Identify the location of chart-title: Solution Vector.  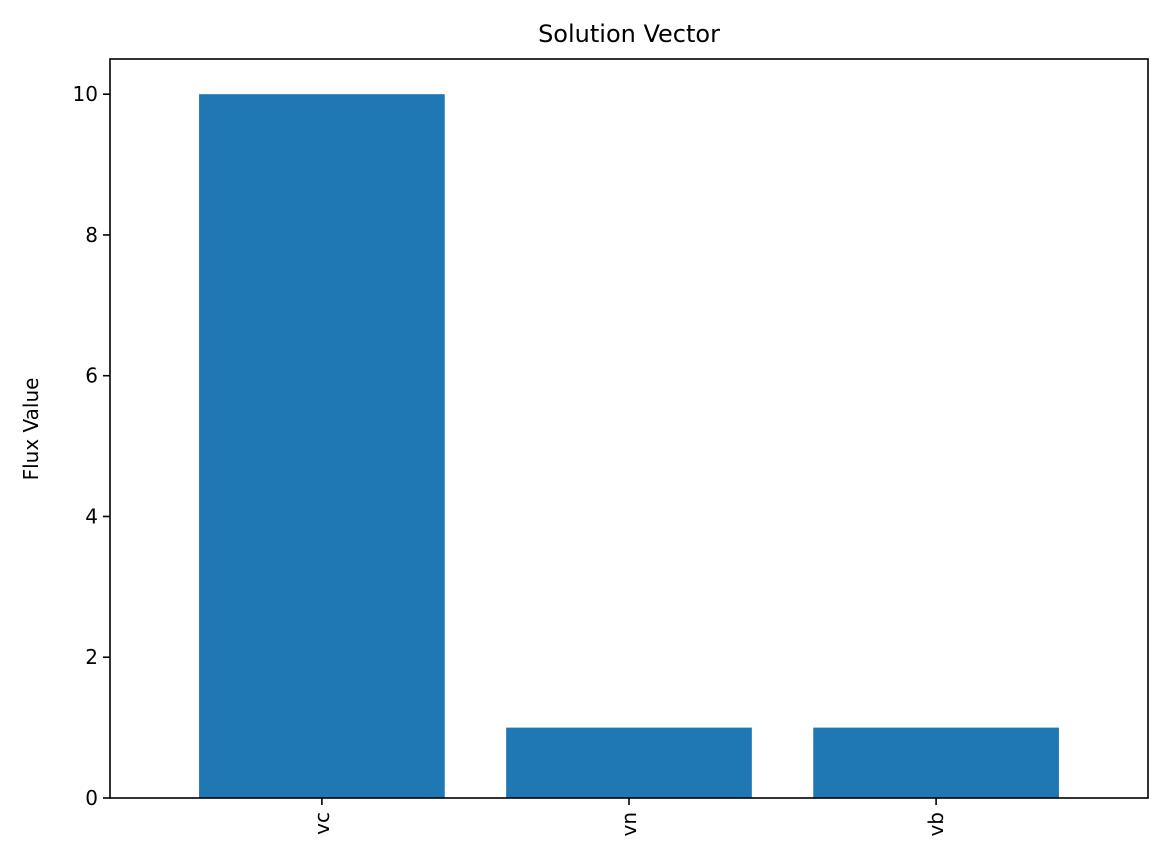
(629, 34).